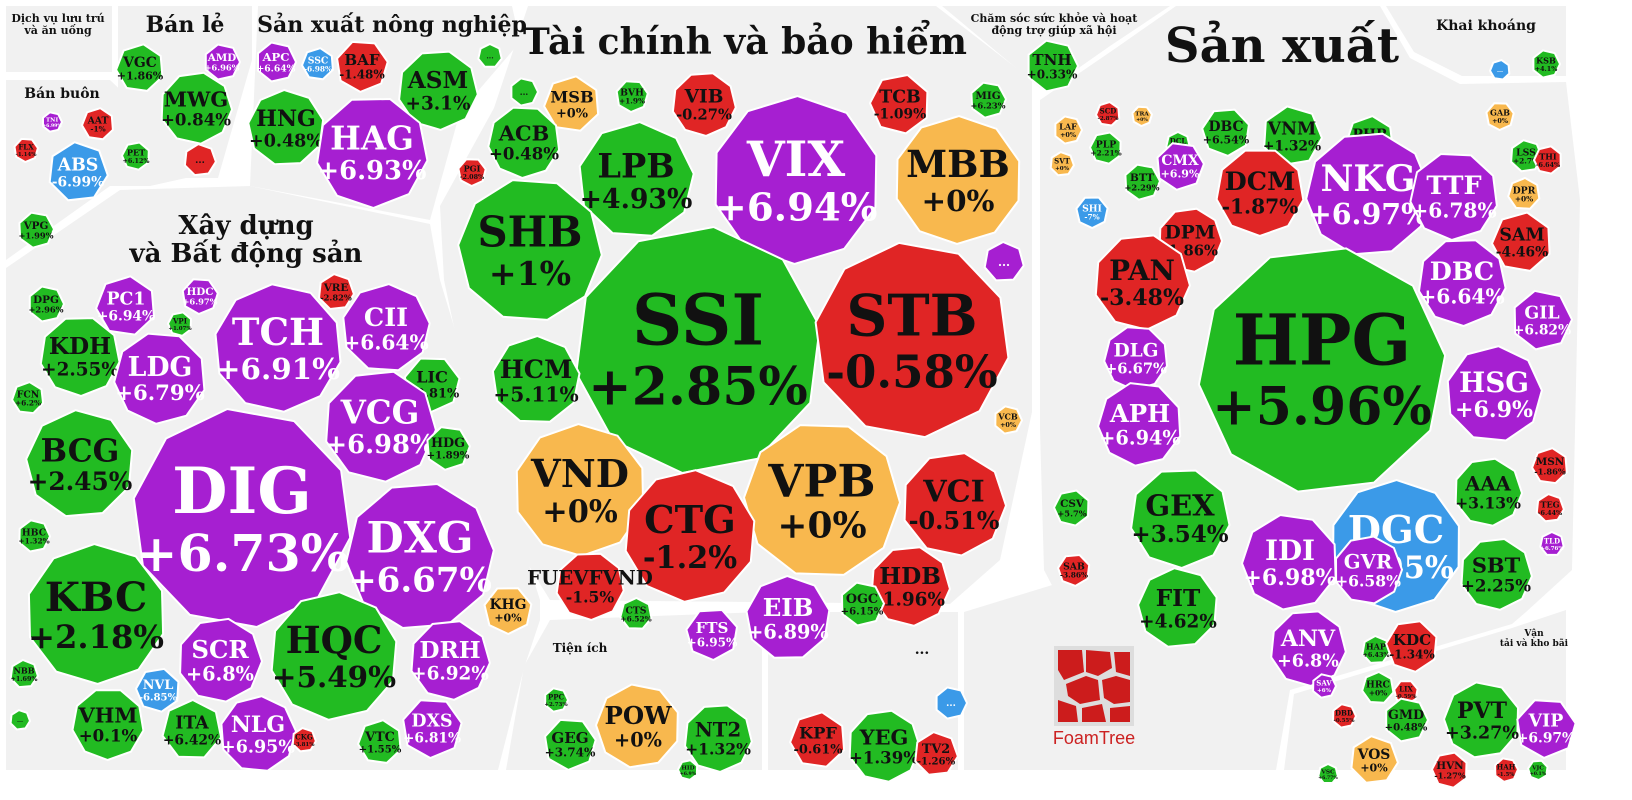 The height and width of the screenshot is (800, 1632). Describe the element at coordinates (317, 64) in the screenshot. I see `cell-ssc: SSC-6.98%` at that location.